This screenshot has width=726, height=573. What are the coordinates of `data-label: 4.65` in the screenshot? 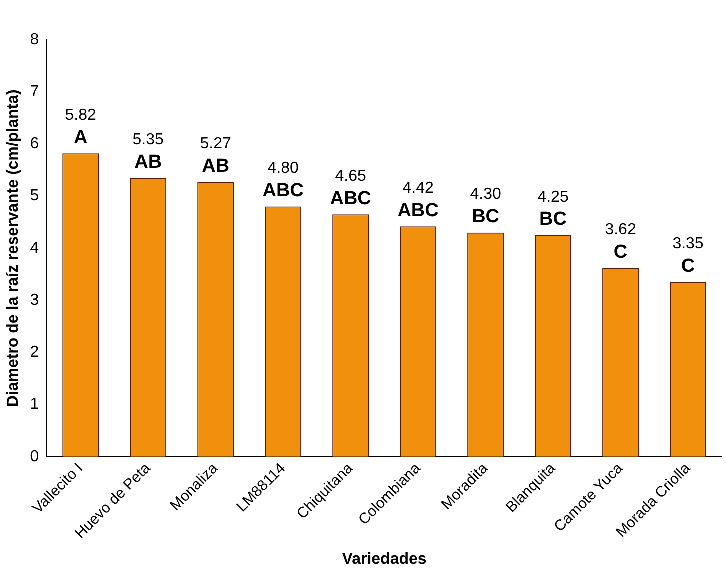 It's located at (350, 176).